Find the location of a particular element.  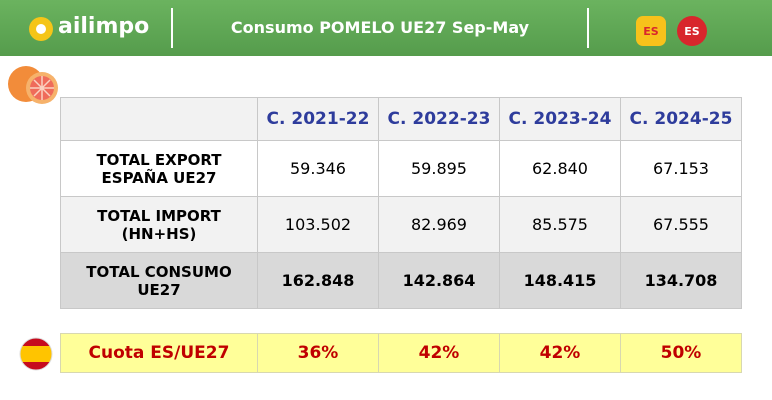

grapefruit-icon is located at coordinates (33, 85).